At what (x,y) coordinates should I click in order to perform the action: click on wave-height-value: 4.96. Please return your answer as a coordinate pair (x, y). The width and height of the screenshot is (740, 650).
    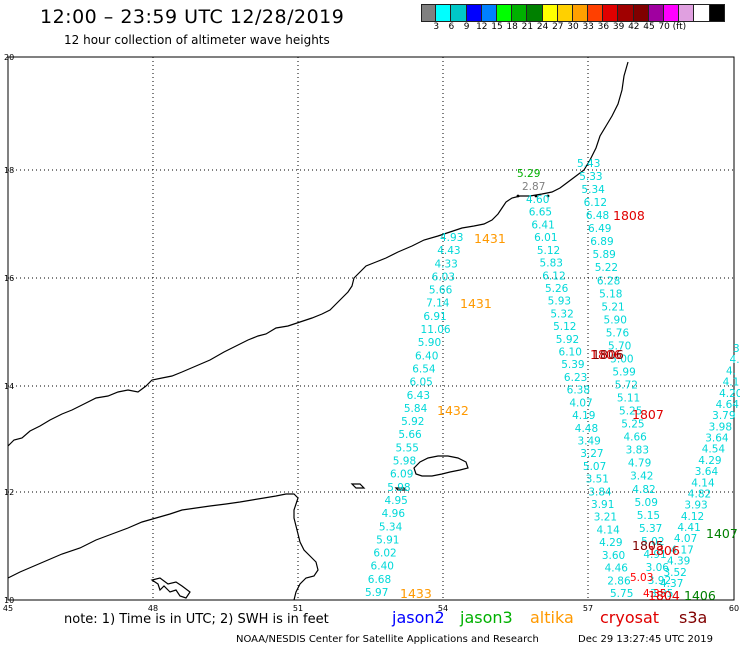
    Looking at the image, I should click on (394, 514).